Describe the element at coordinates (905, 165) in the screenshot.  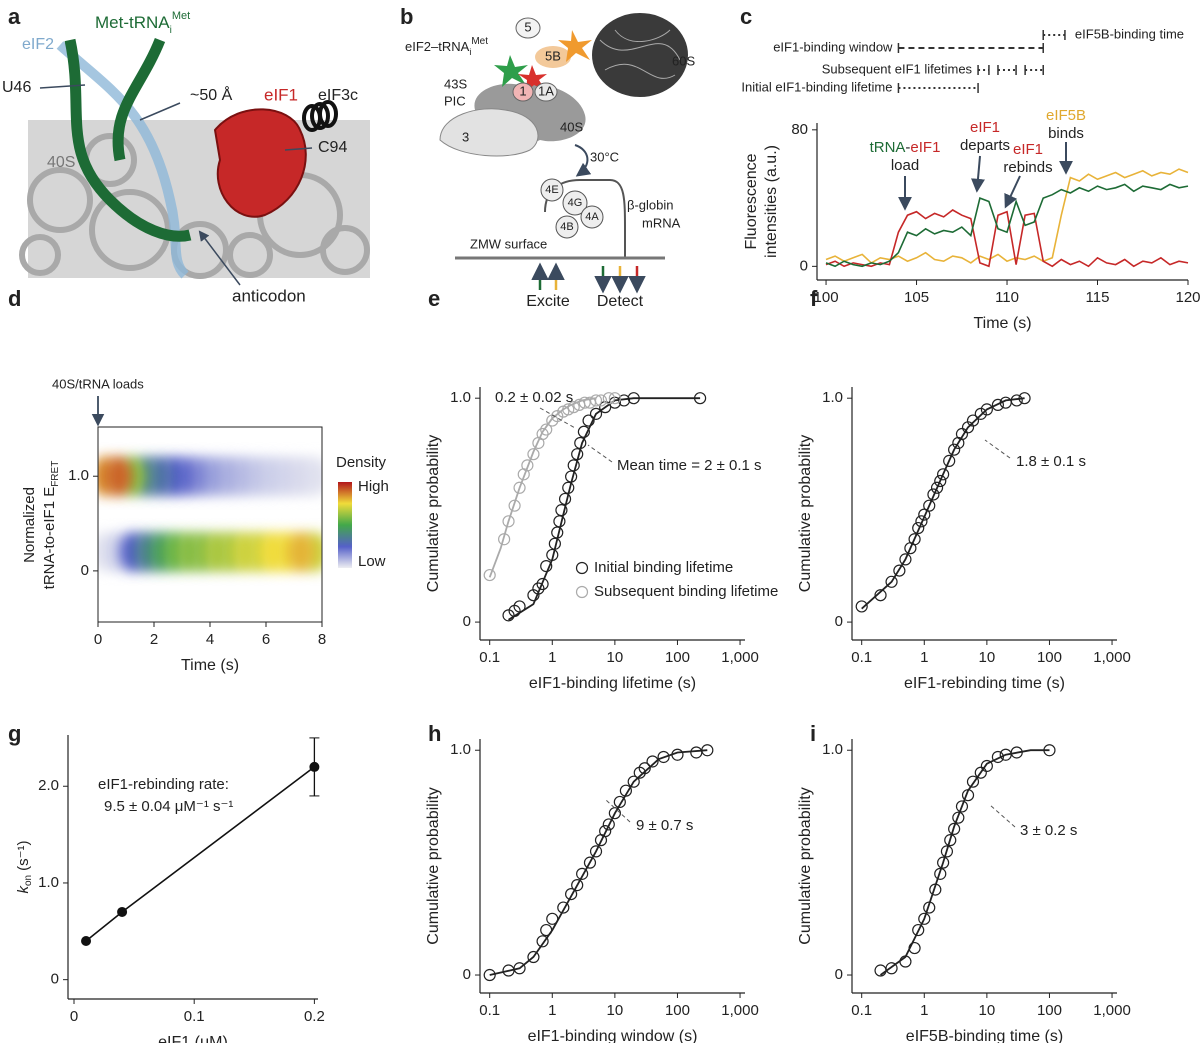
I see `annotation: load` at that location.